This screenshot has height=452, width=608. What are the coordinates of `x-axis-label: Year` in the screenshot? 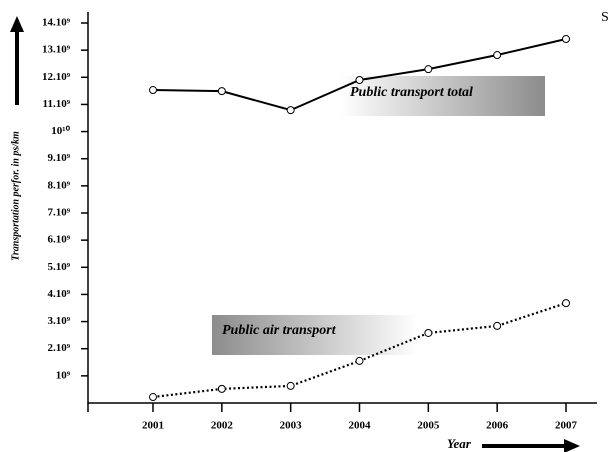 It's located at (459, 443).